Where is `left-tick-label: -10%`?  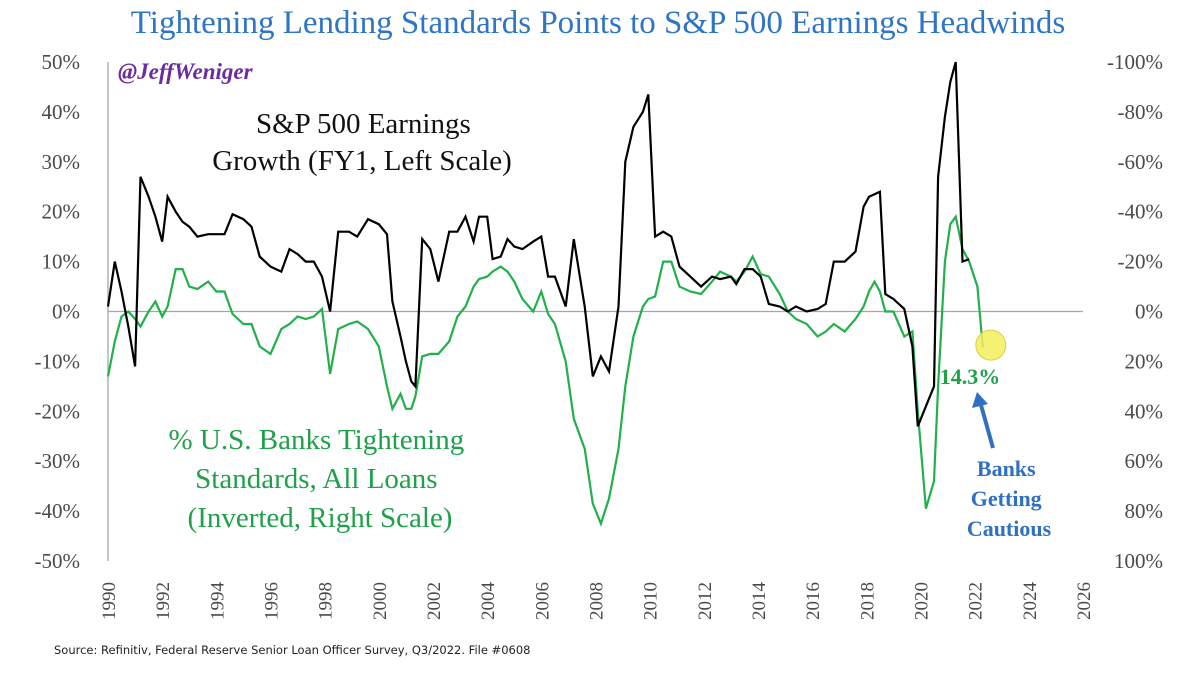 left-tick-label: -10% is located at coordinates (58, 361).